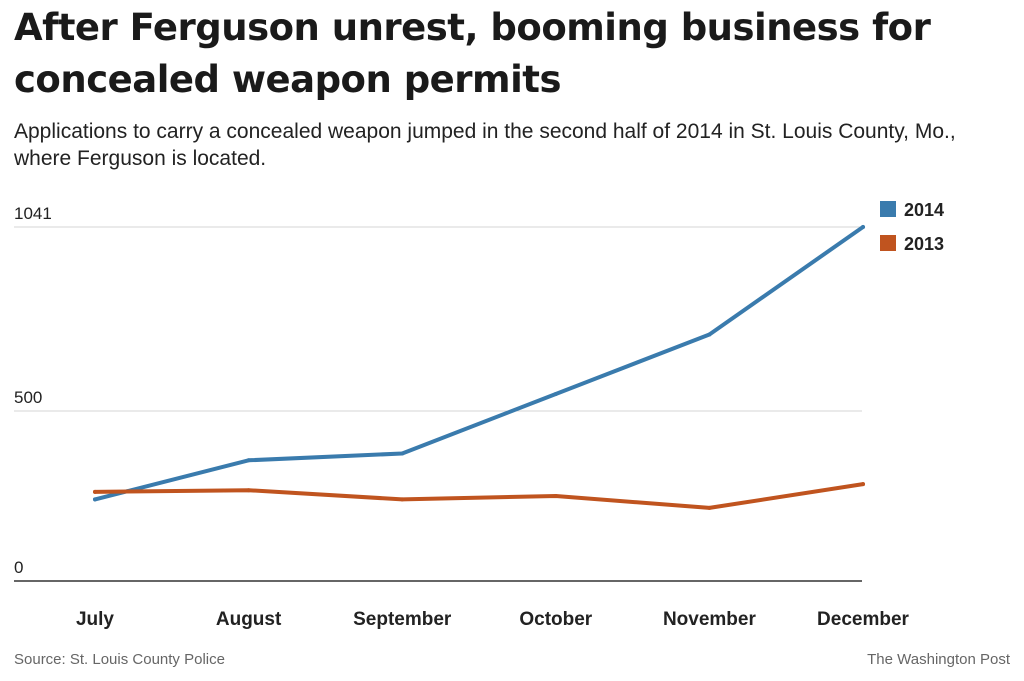 The width and height of the screenshot is (1024, 681). What do you see at coordinates (33, 213) in the screenshot?
I see `y-tick-label: 1041` at bounding box center [33, 213].